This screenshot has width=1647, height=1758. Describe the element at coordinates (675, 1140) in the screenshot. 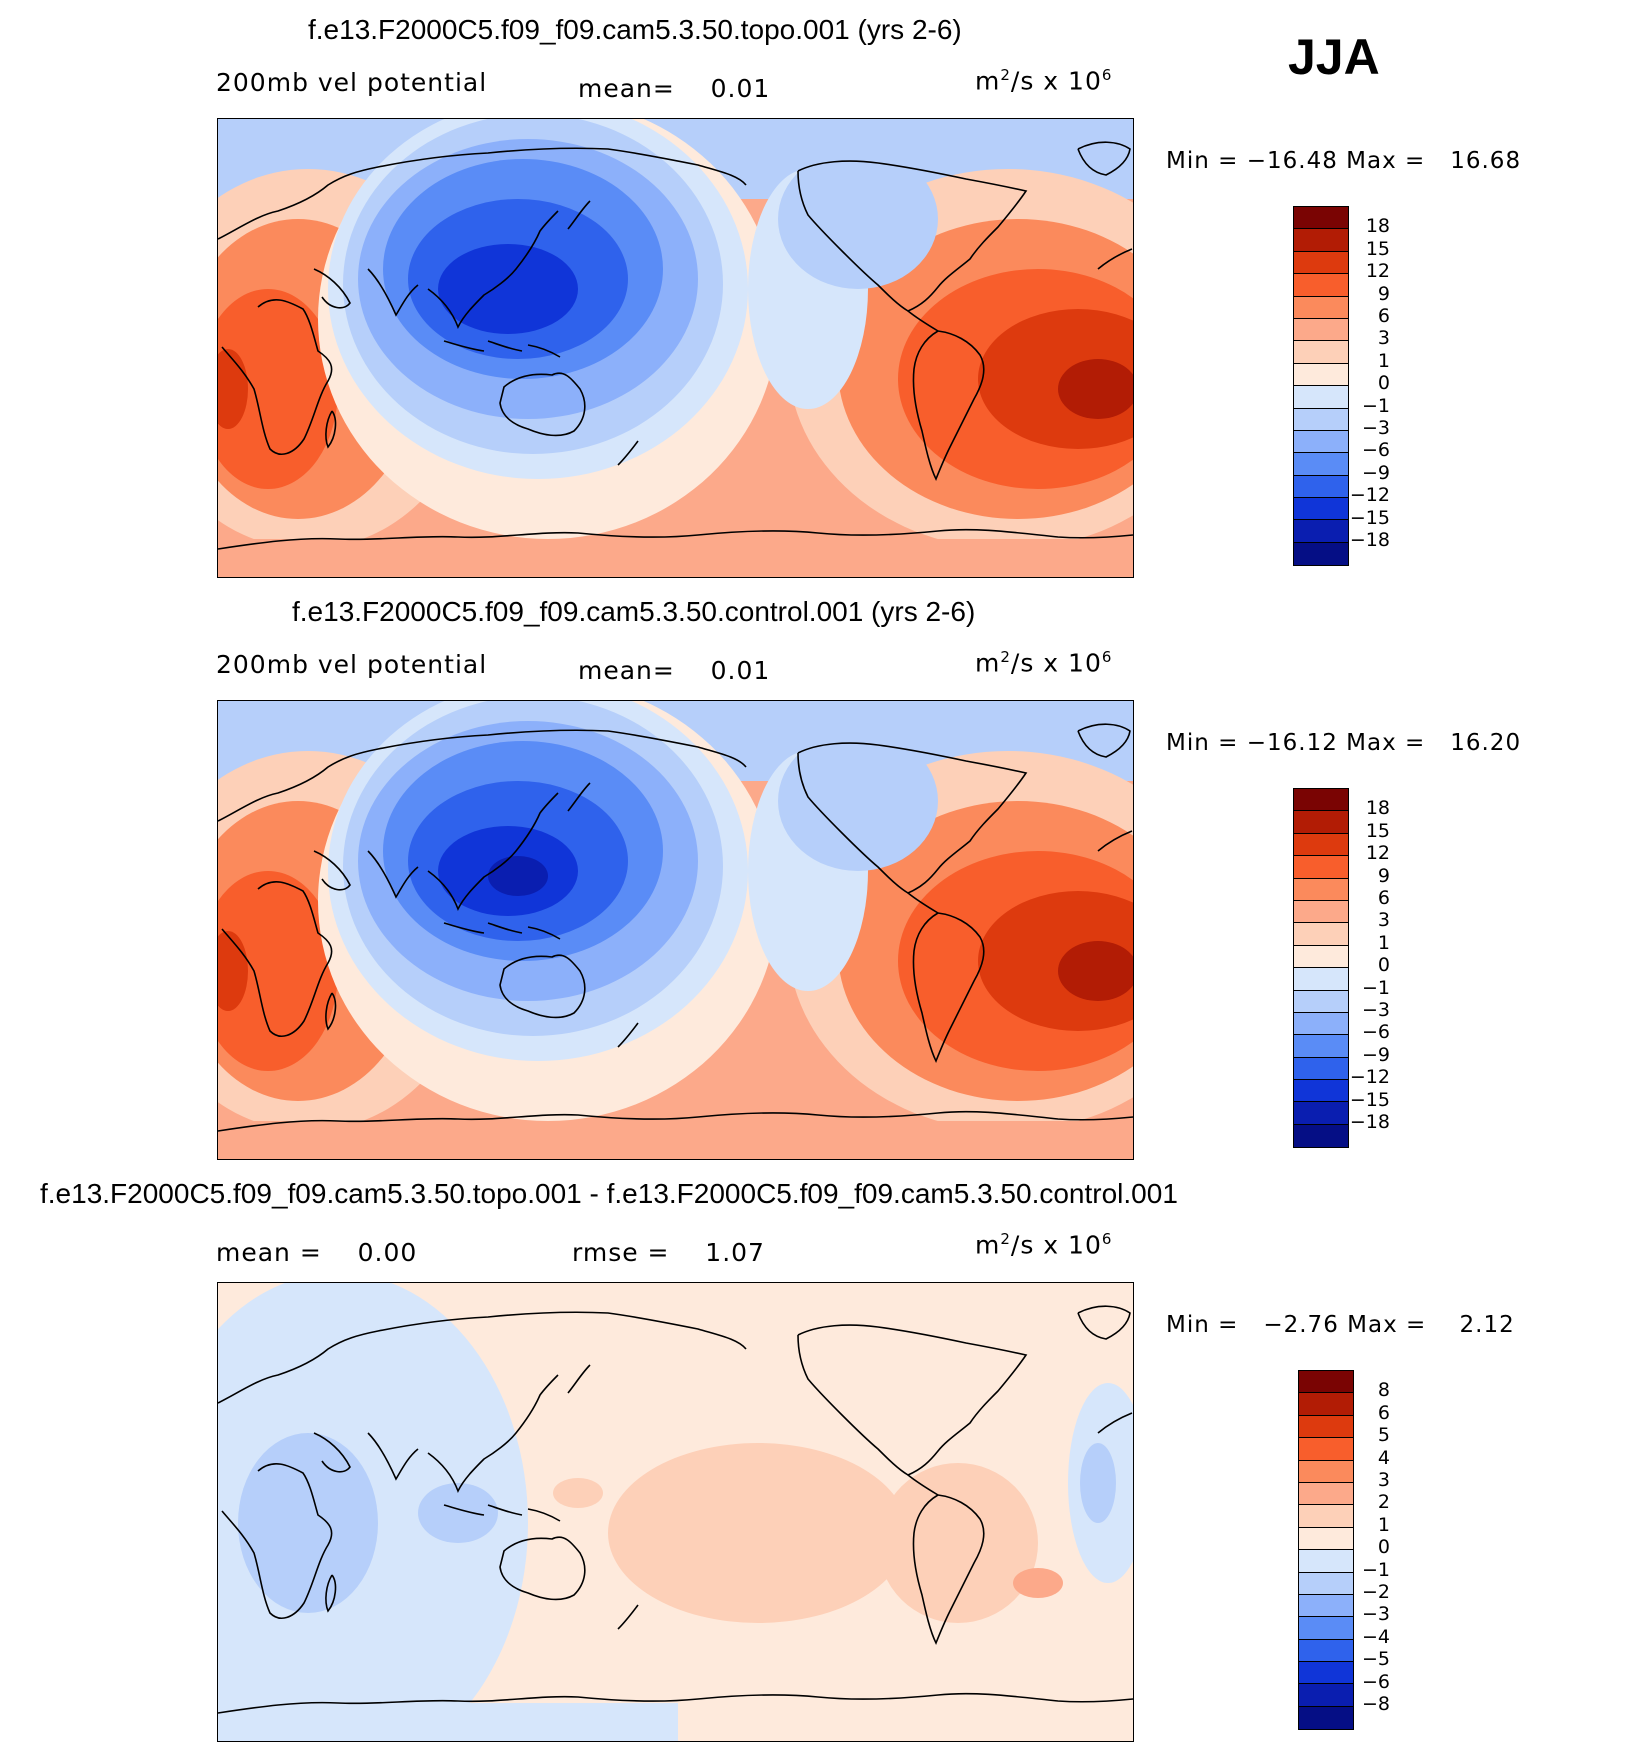

I see `positive-band-south` at that location.